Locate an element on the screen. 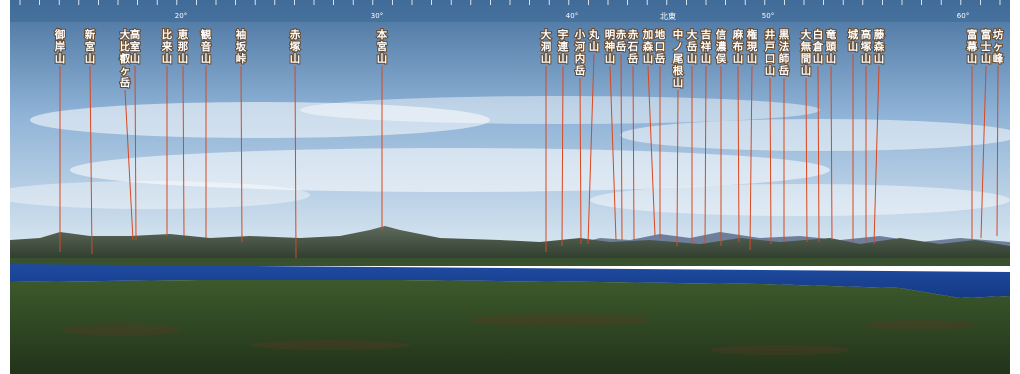 This screenshot has width=1020, height=374. peak-label: 御岸山 is located at coordinates (60, 46).